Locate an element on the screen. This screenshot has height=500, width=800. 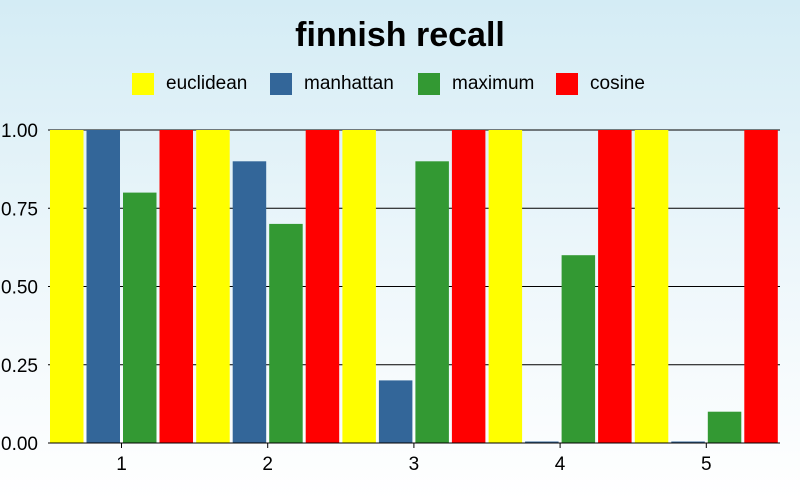
legend-swatch-manhattan is located at coordinates (281, 84).